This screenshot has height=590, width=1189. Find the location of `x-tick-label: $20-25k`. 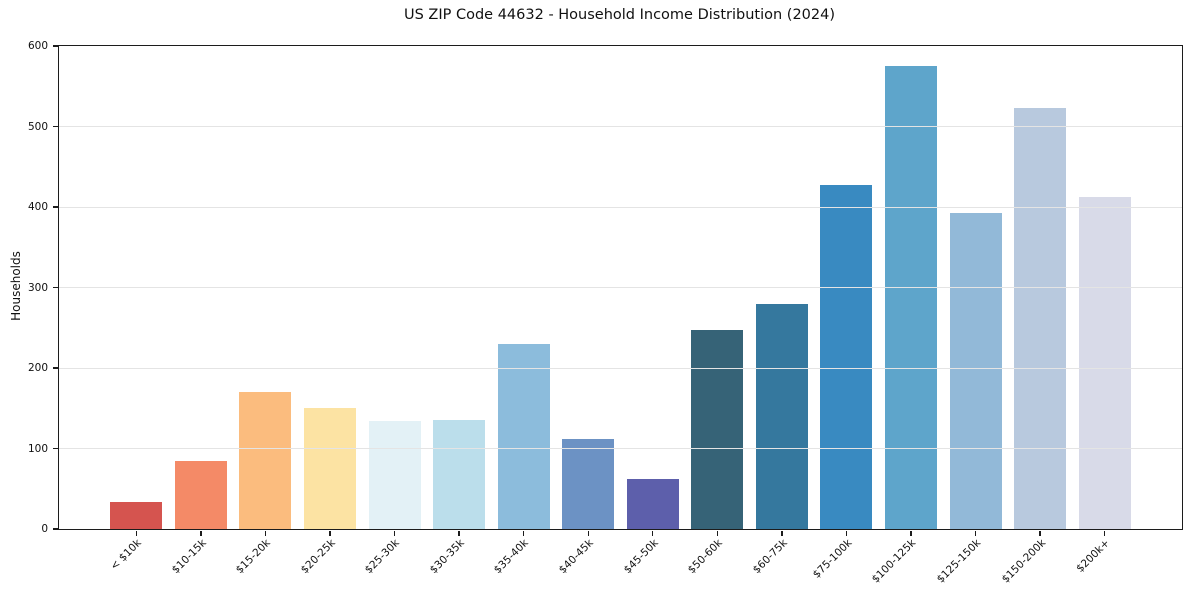

x-tick-label: $20-25k is located at coordinates (318, 557).